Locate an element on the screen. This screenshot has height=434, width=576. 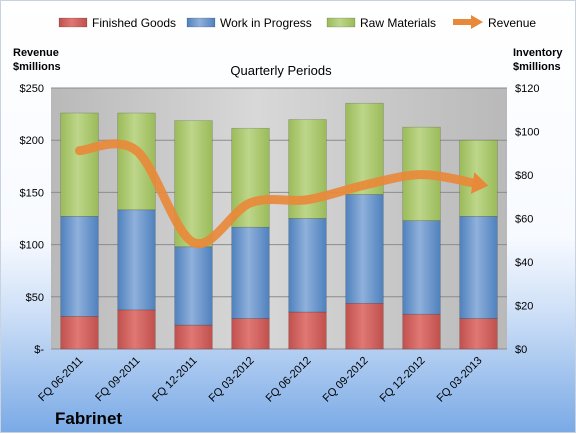
legend-swatch-raw-materials is located at coordinates (341, 22).